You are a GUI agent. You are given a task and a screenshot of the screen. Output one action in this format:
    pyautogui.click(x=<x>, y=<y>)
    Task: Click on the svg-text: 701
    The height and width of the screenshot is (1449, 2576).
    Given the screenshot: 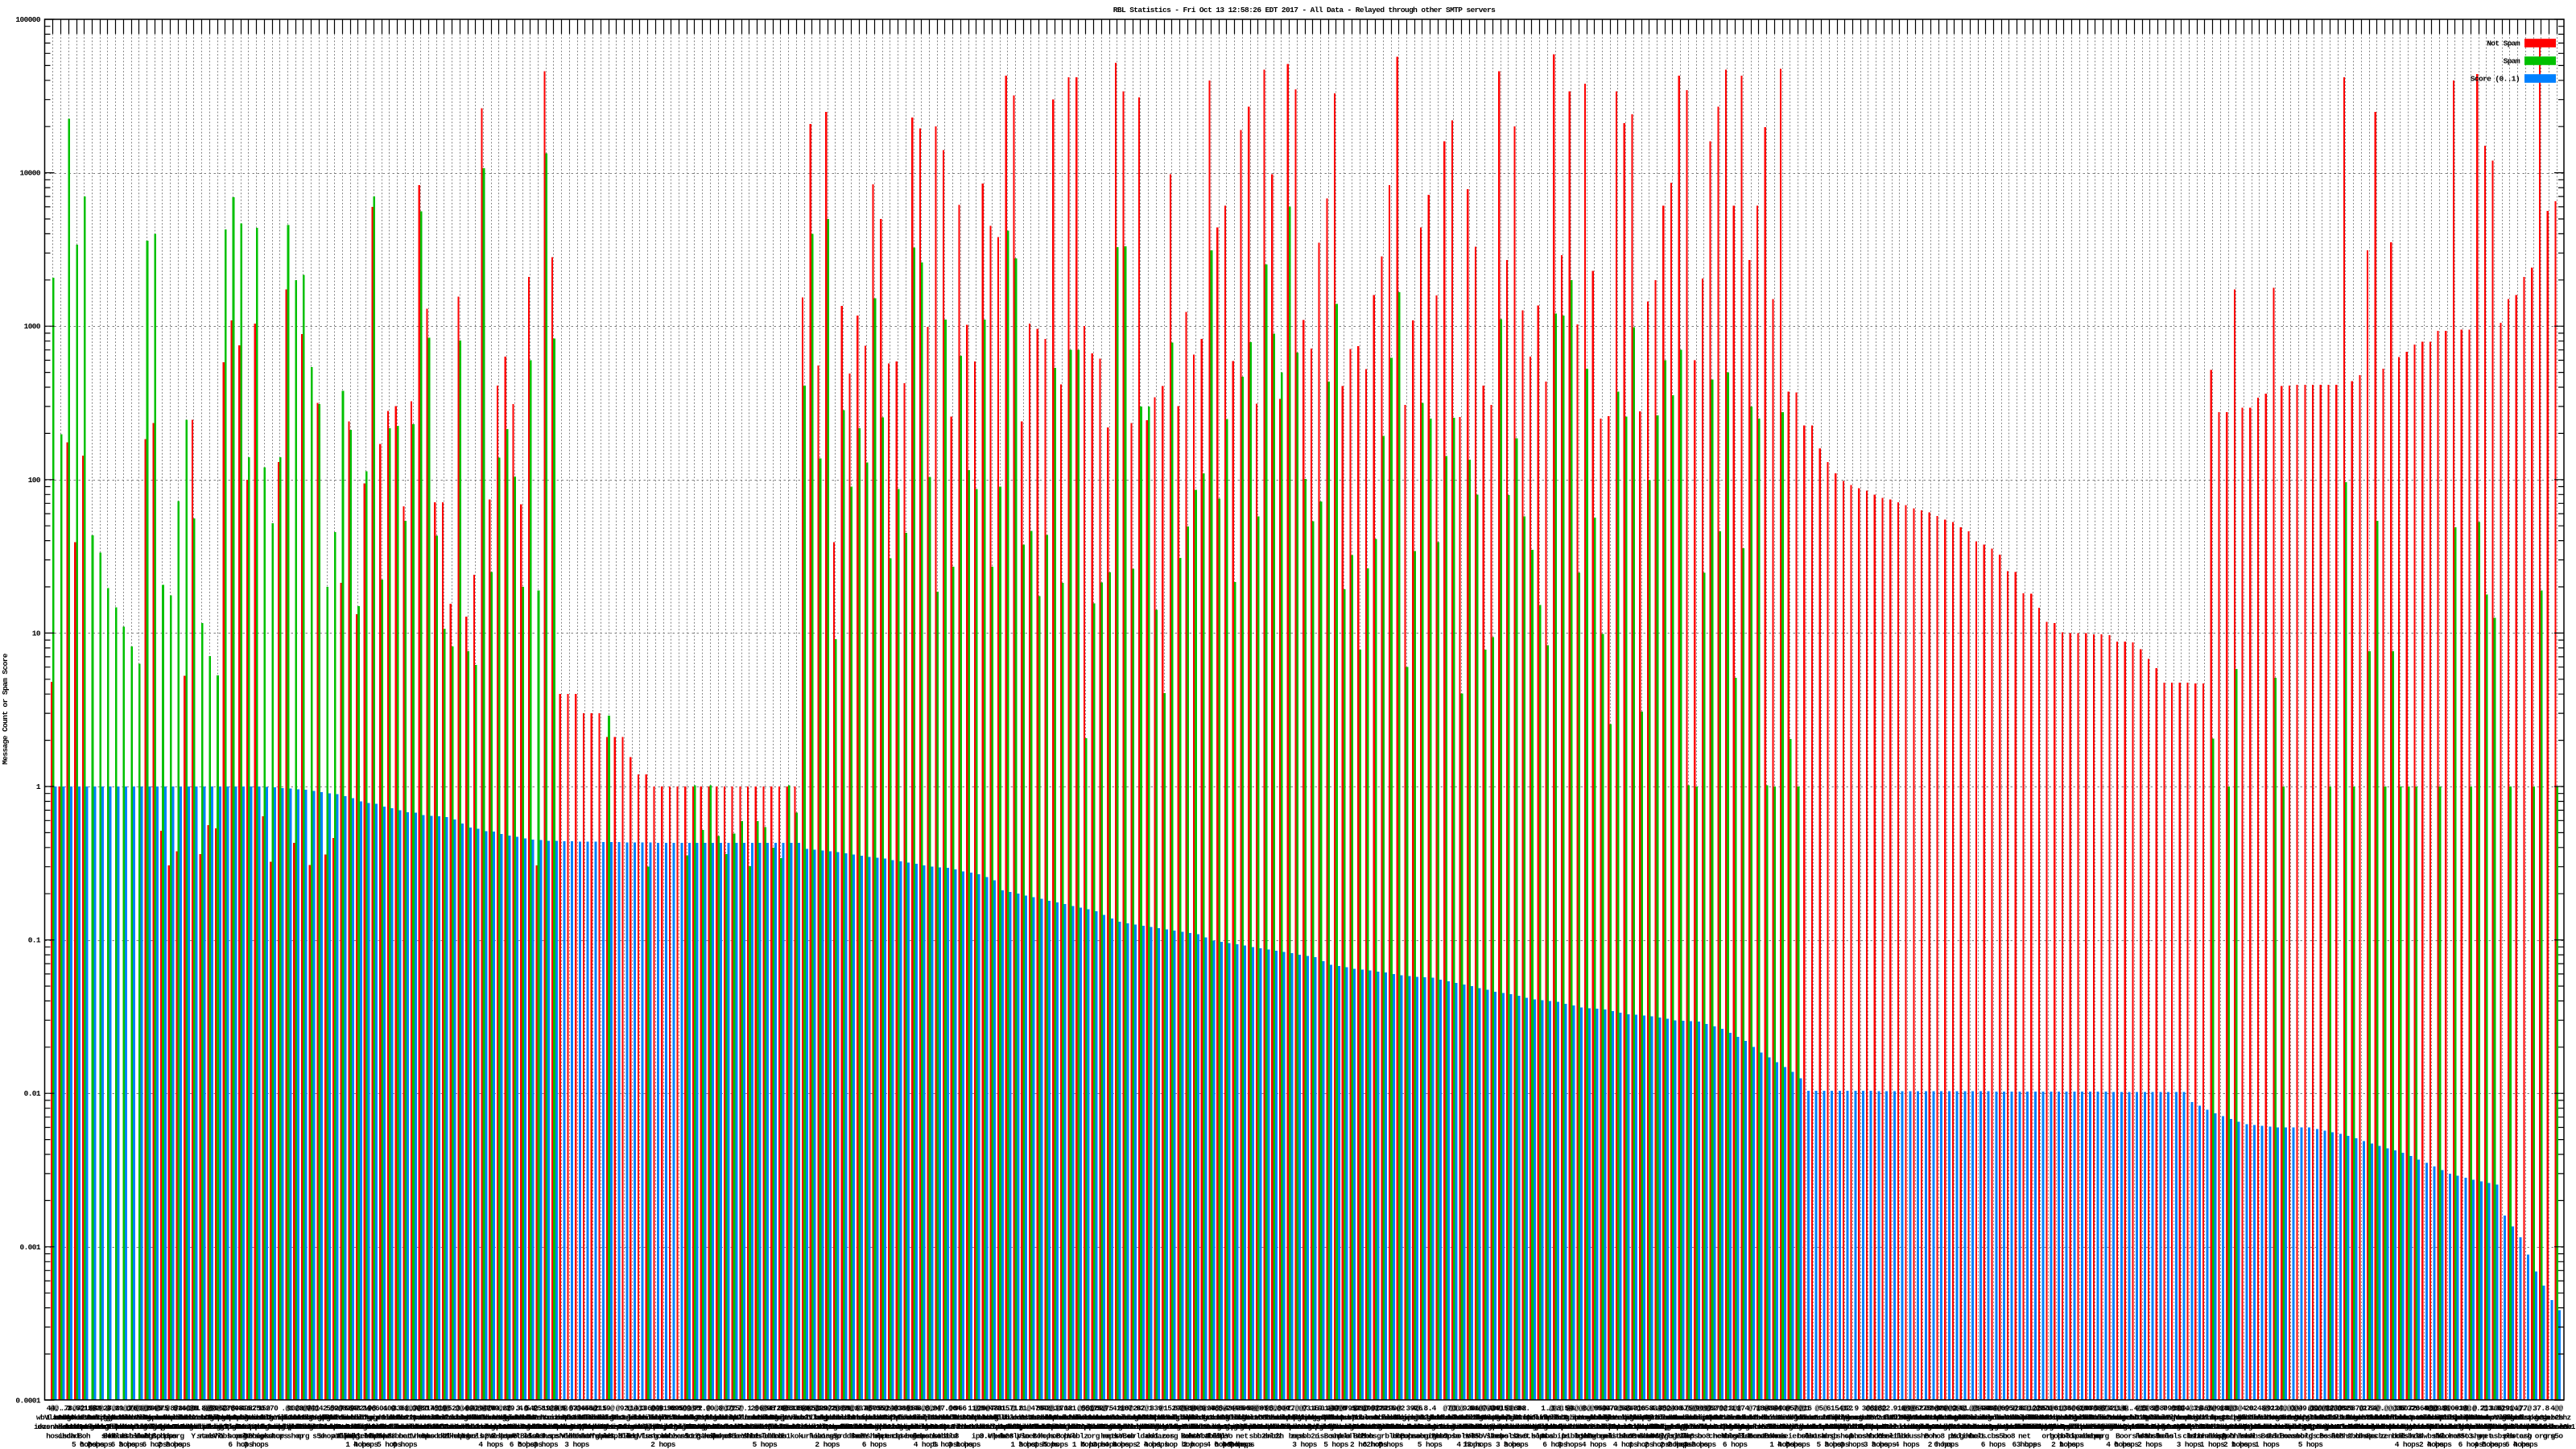 What is the action you would take?
    pyautogui.click(x=999, y=1408)
    